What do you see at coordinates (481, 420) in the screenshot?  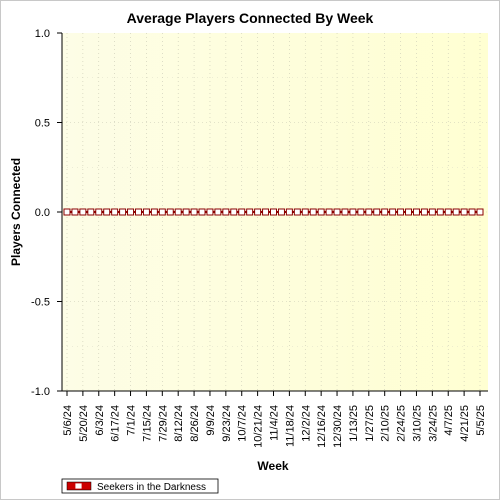 I see `x-tick-label: 5/5/25` at bounding box center [481, 420].